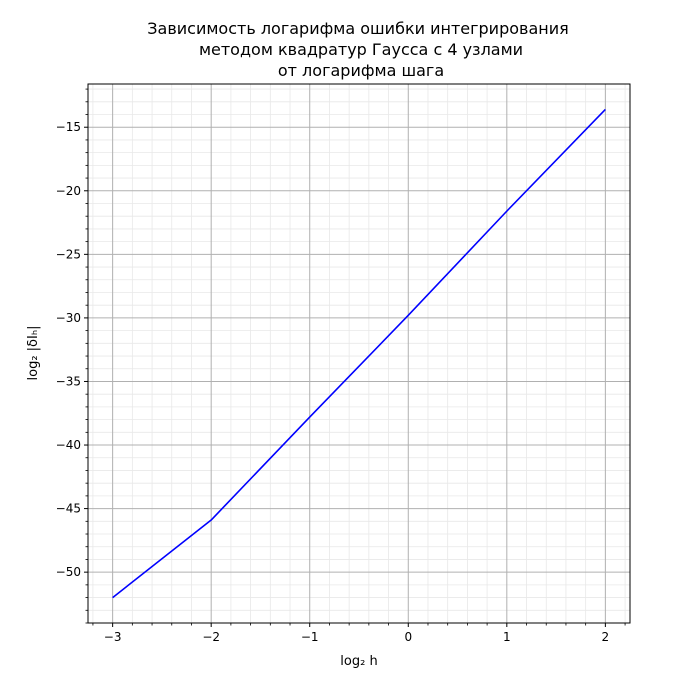 The height and width of the screenshot is (700, 700). Describe the element at coordinates (361, 70) in the screenshot. I see `chart-title-line-3: от логарифма шага` at that location.